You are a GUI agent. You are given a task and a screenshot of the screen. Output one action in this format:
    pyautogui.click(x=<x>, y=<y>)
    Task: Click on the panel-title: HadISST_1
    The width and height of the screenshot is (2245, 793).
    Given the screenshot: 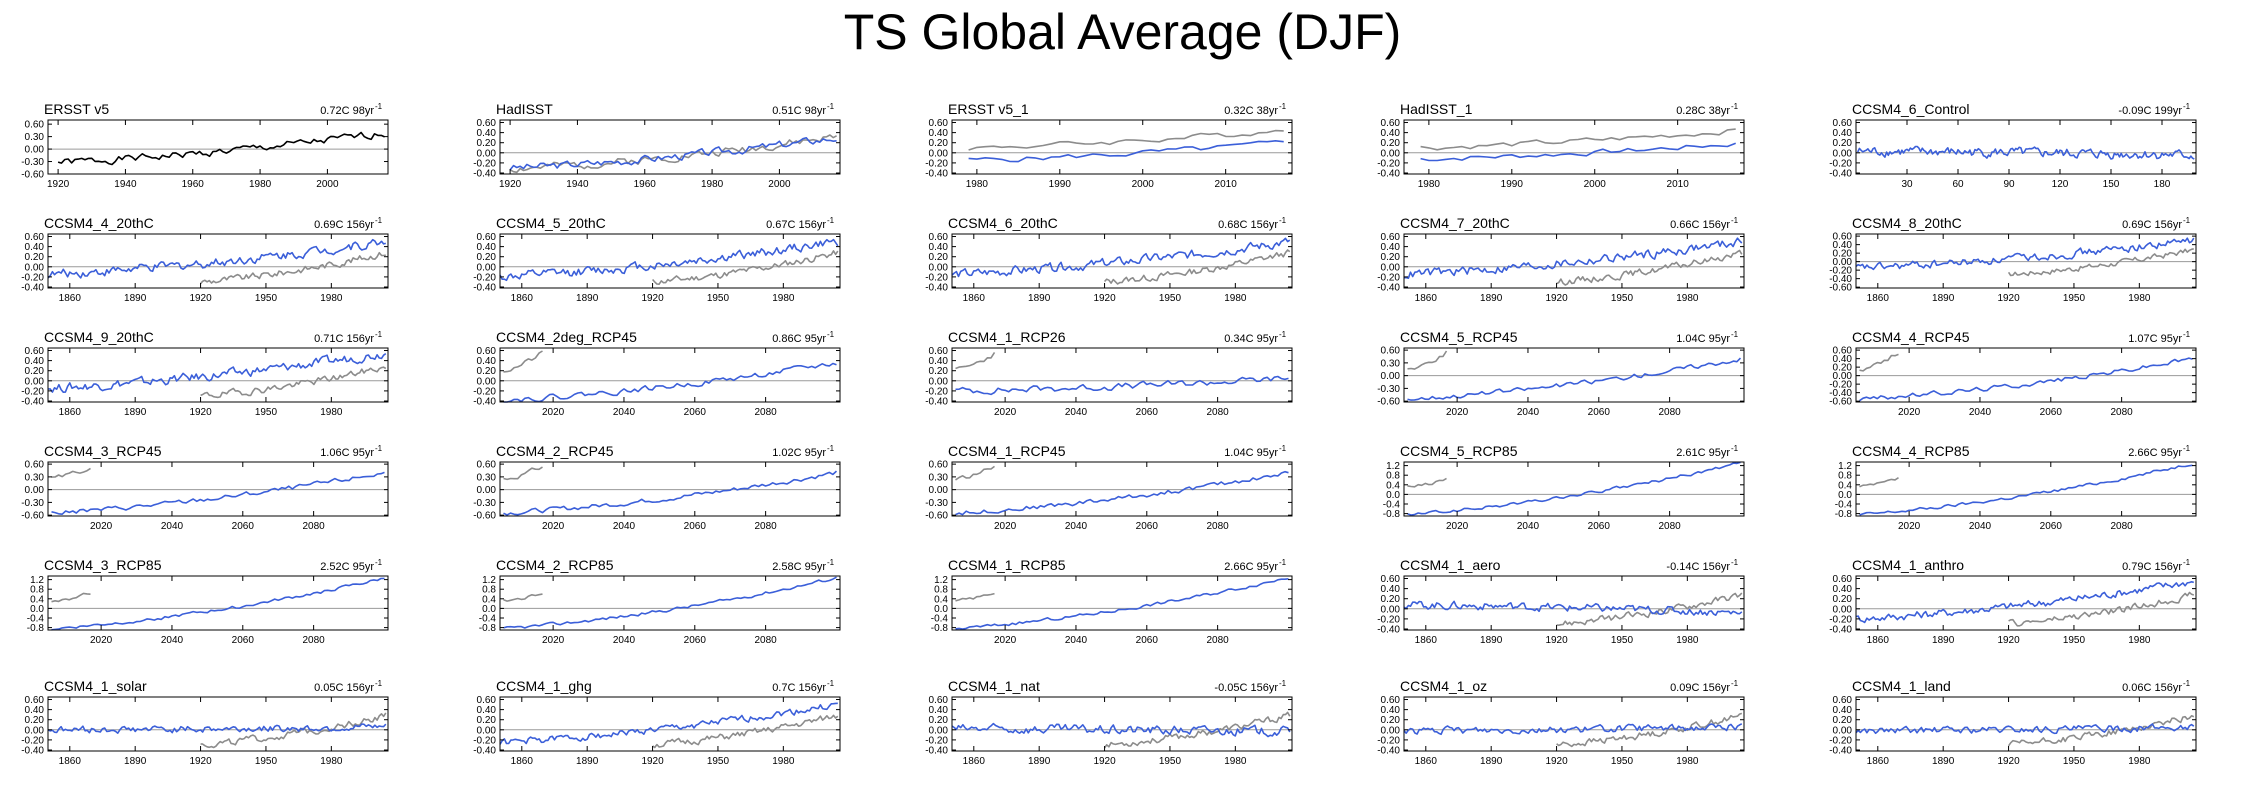 What is the action you would take?
    pyautogui.click(x=1436, y=109)
    